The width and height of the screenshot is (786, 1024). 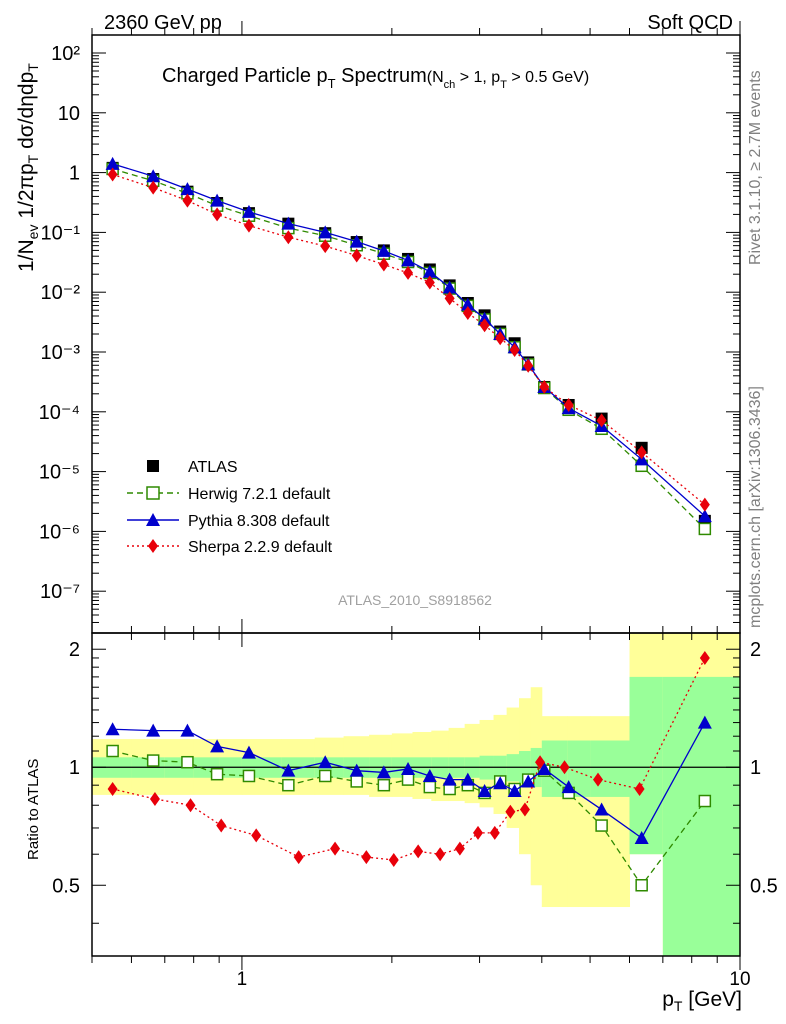 I want to click on y-tick-label: 10⁻², so click(x=61, y=293).